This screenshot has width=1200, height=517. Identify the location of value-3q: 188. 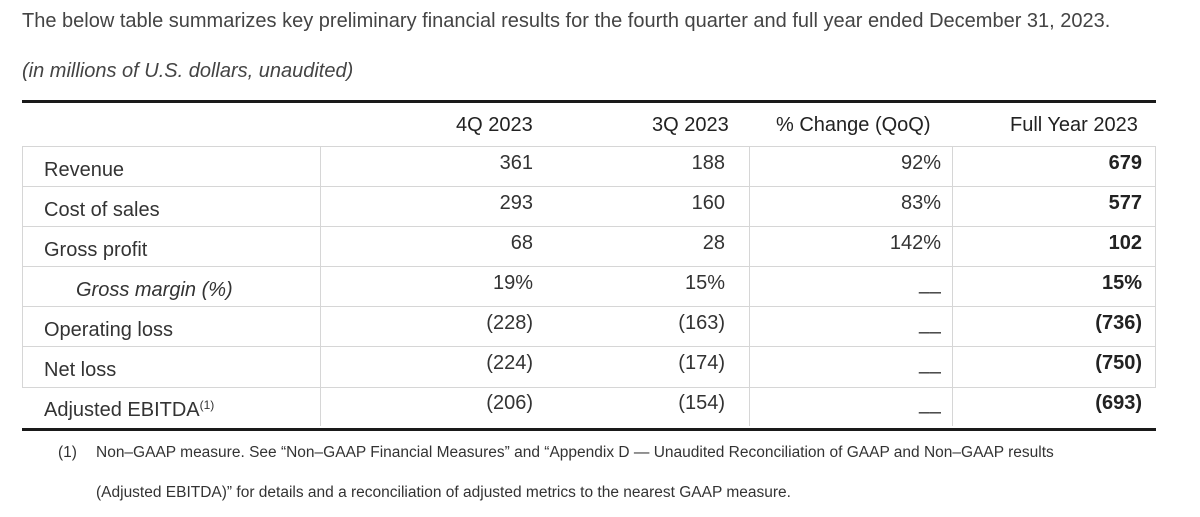
(708, 163).